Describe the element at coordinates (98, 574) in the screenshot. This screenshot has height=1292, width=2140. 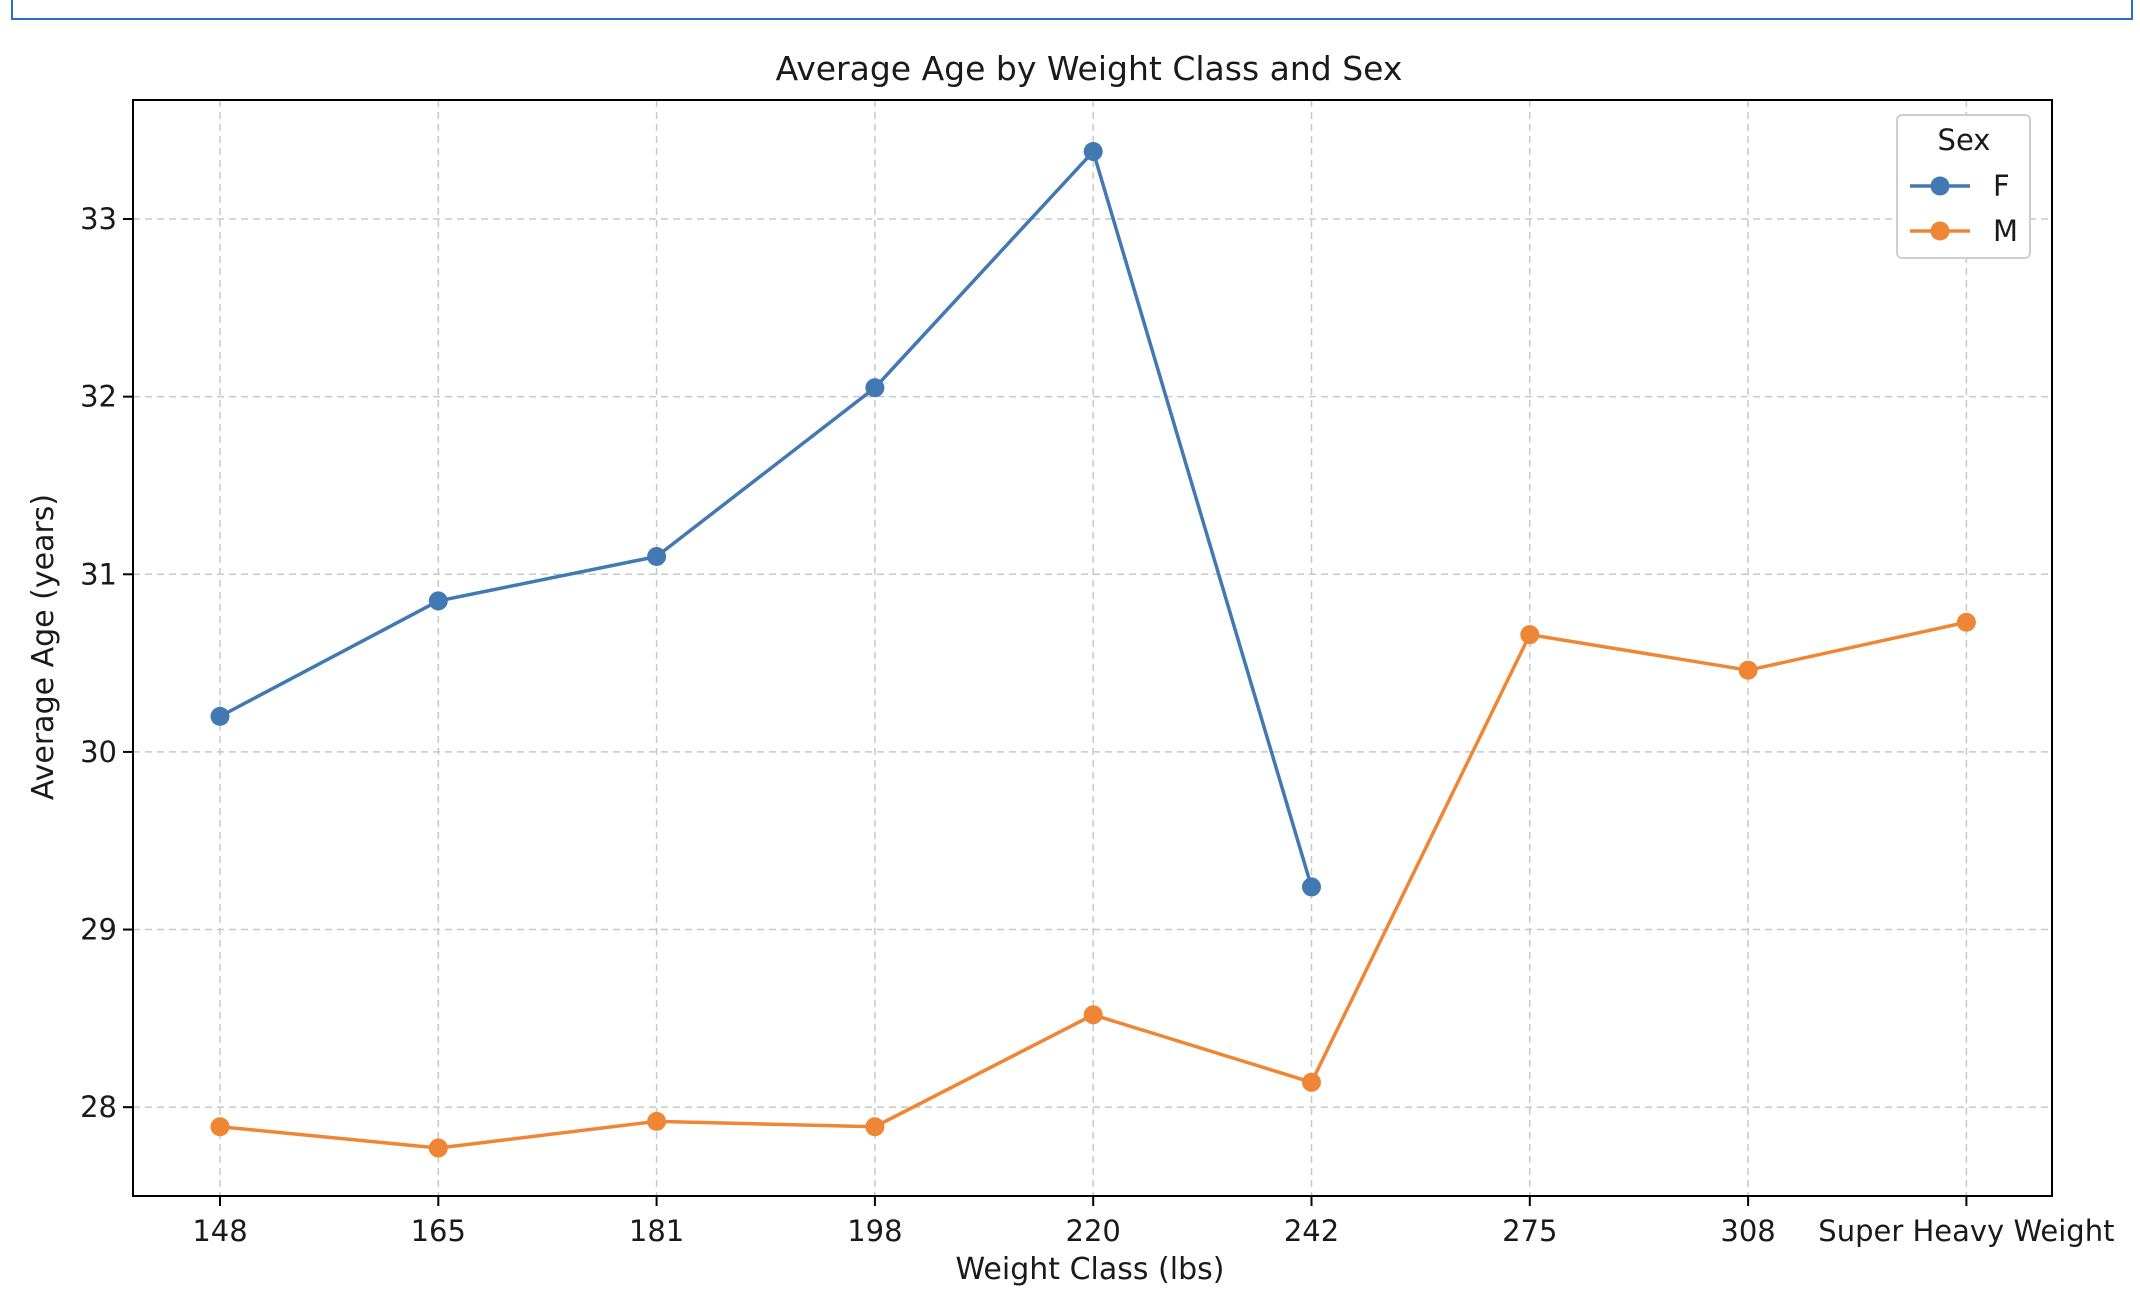
I see `y-tick-label: 31` at that location.